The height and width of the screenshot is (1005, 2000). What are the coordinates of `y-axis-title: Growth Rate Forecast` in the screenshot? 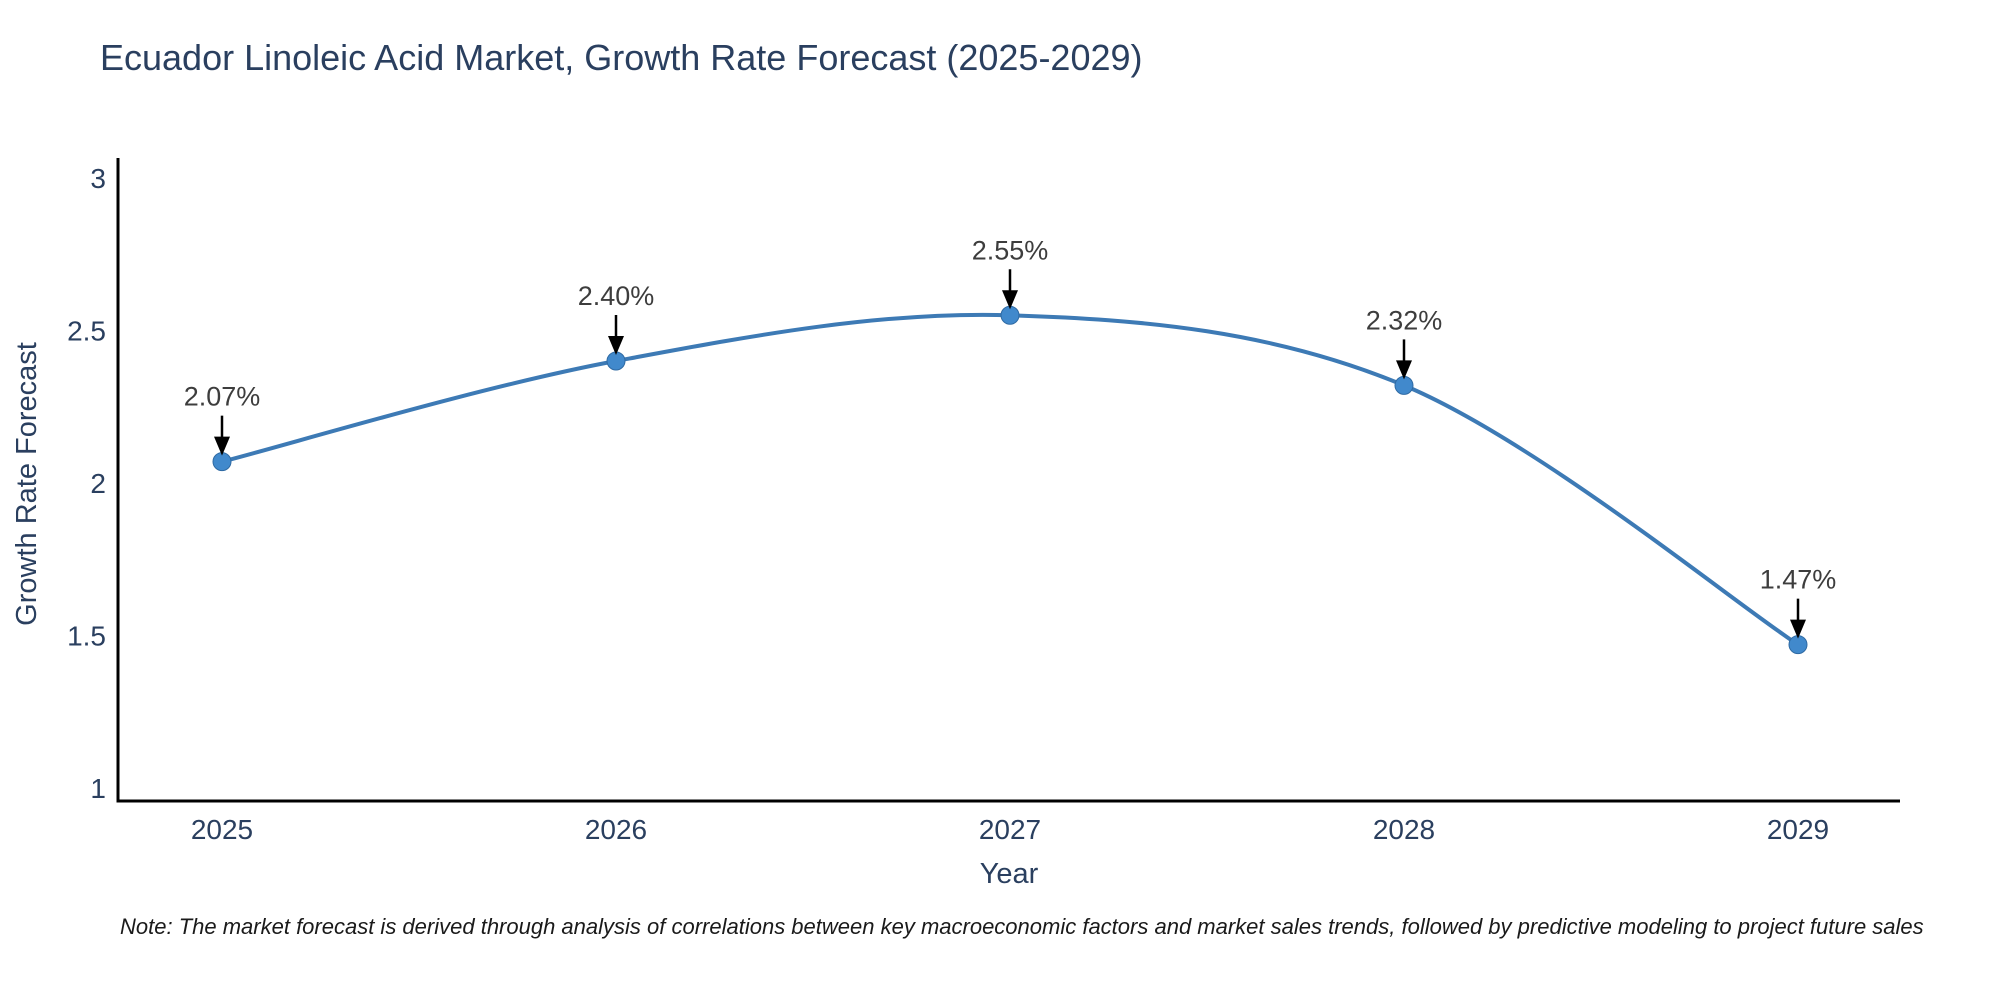 It's located at (27, 484).